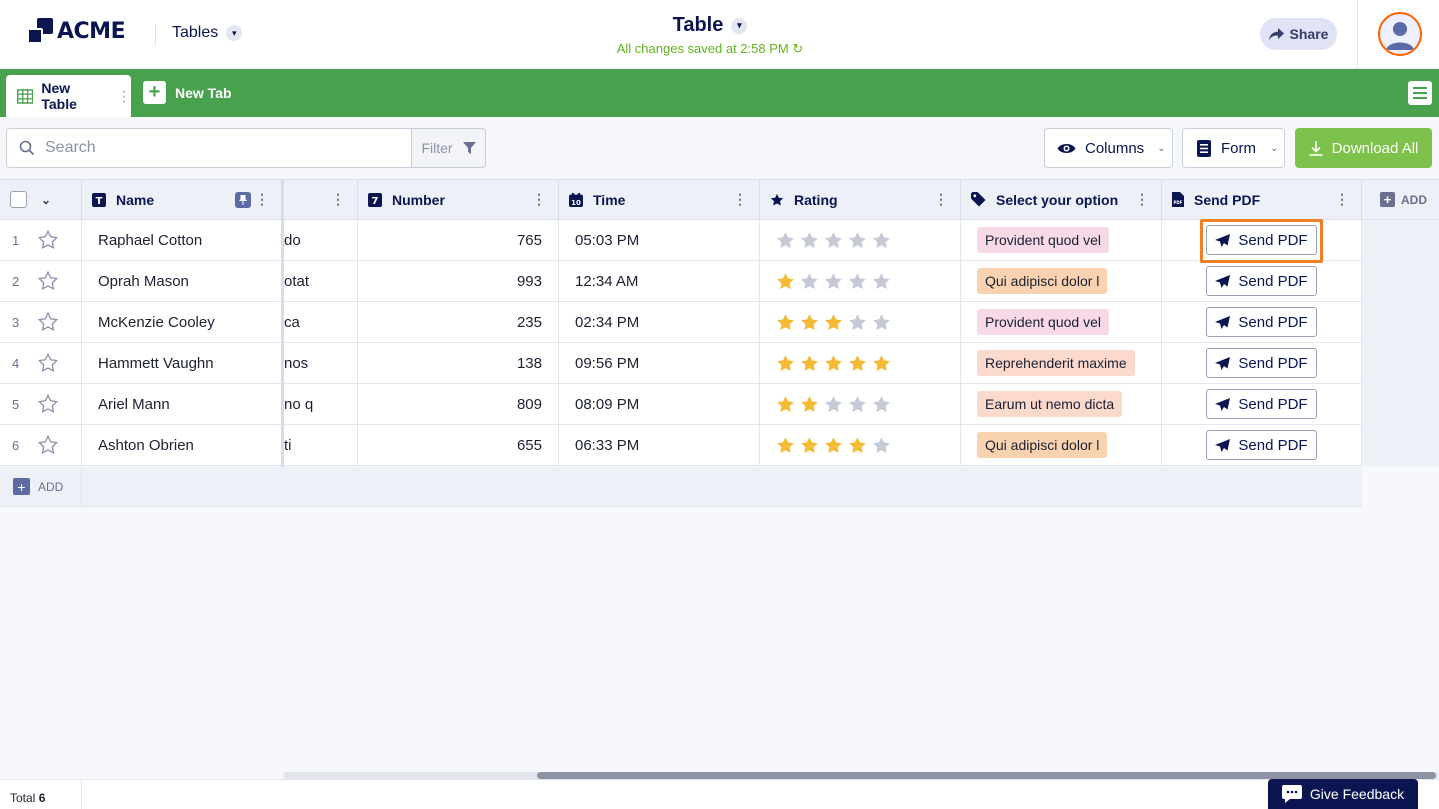  What do you see at coordinates (1420, 93) in the screenshot?
I see `menu-icon` at bounding box center [1420, 93].